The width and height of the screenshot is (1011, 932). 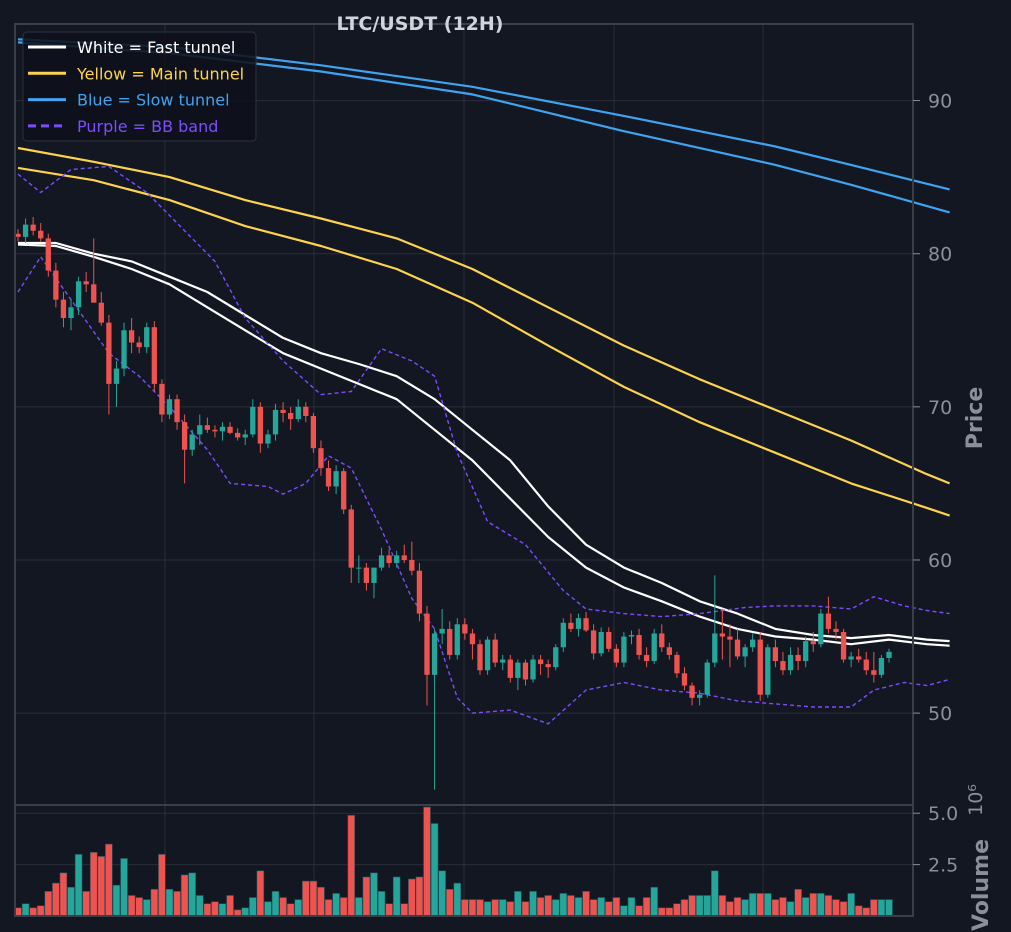 I want to click on legend-box, so click(x=139, y=86).